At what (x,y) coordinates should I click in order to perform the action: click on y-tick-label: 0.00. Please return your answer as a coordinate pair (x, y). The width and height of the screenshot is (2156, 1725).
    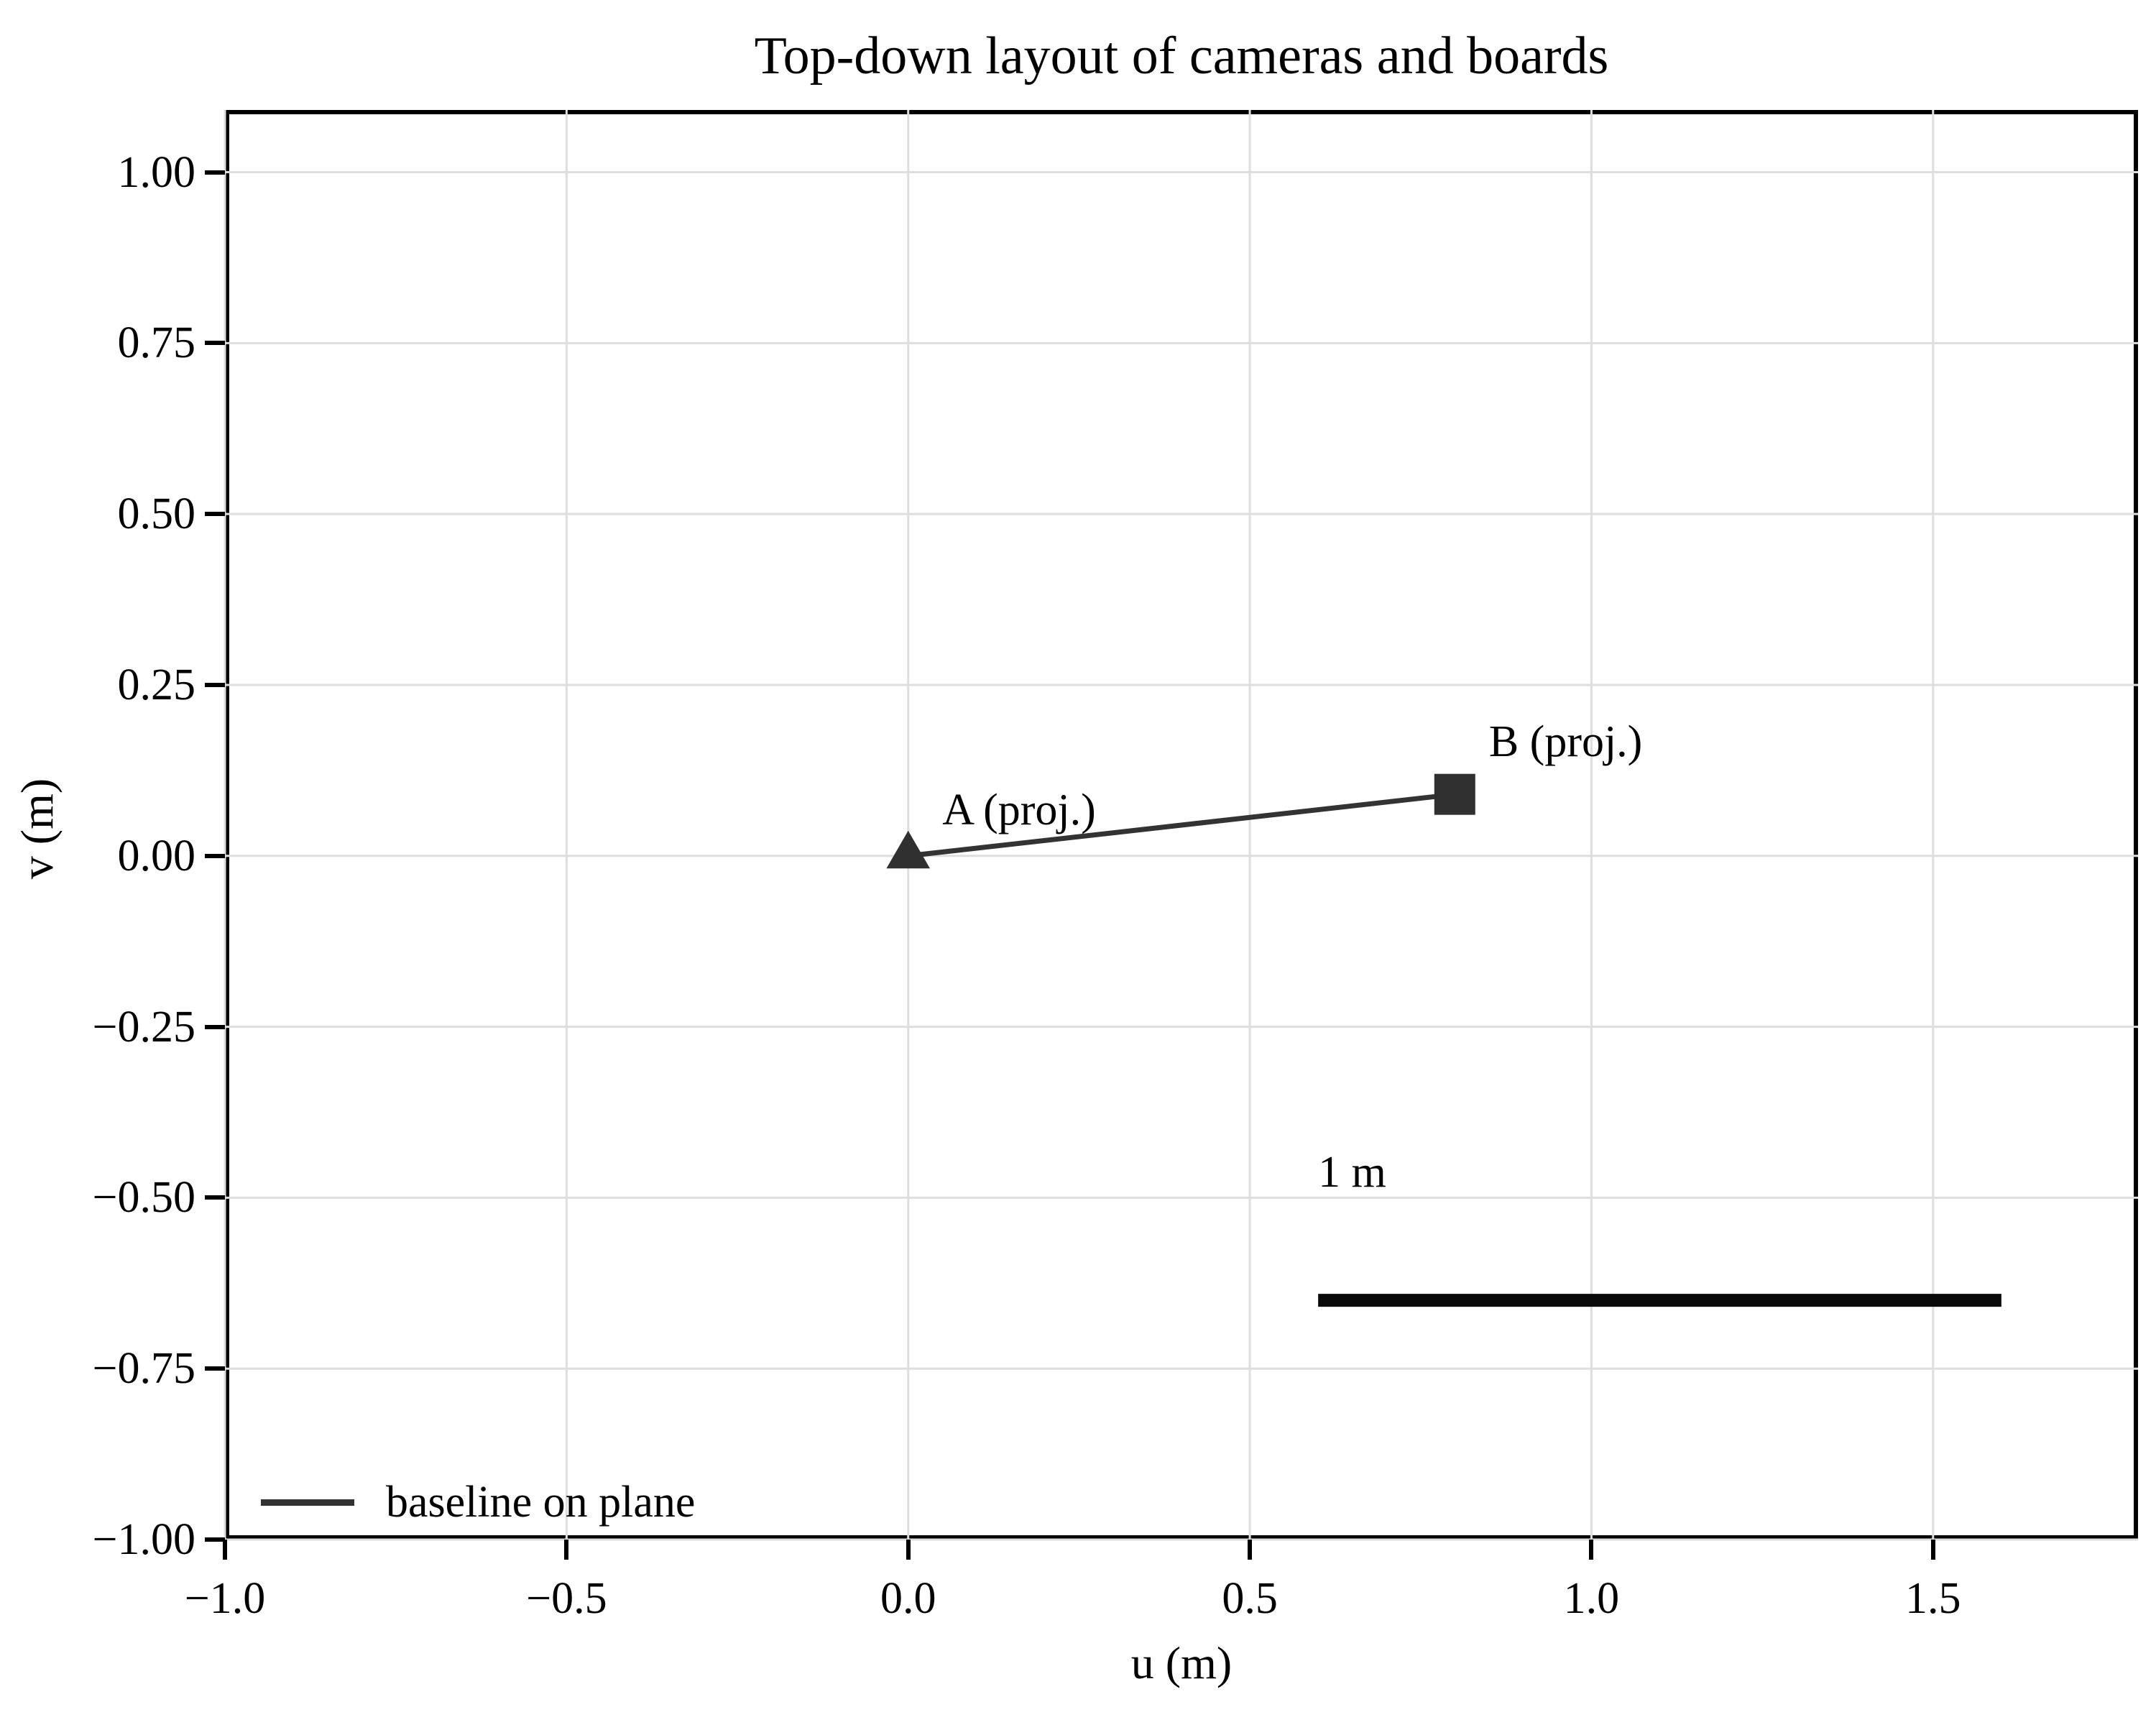
    Looking at the image, I should click on (157, 855).